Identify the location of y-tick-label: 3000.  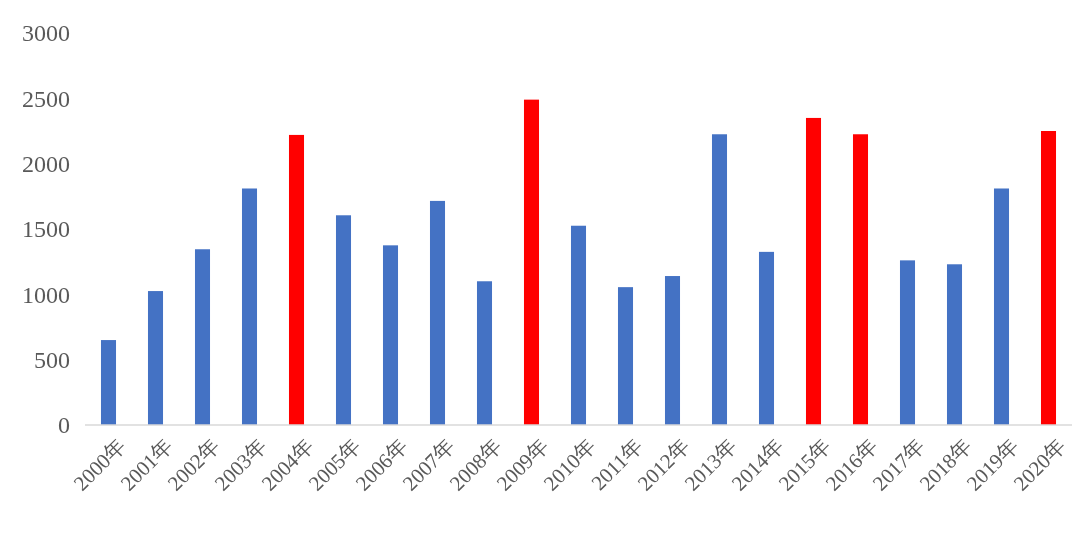
(46, 33).